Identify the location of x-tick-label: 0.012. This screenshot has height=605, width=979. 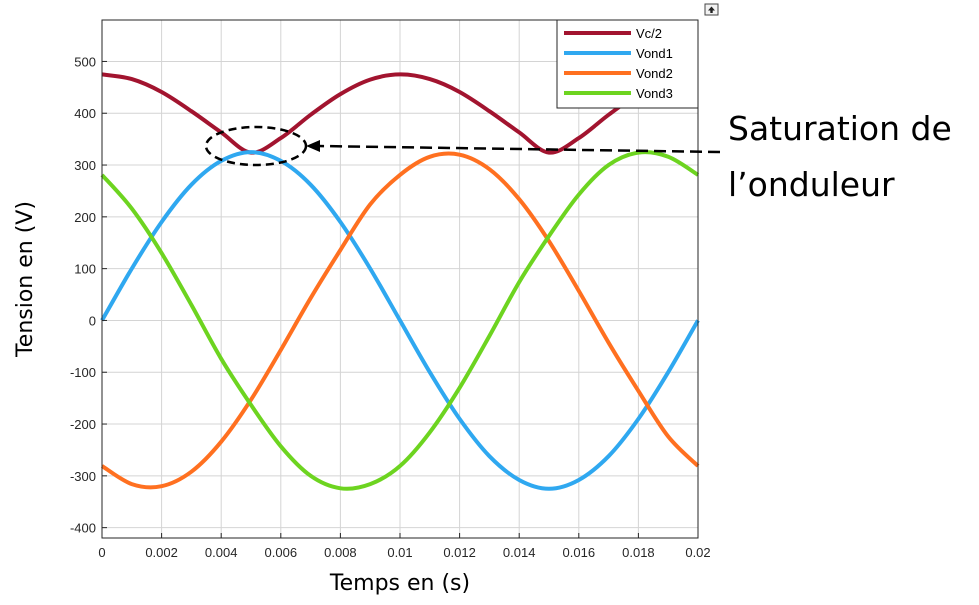
(459, 552).